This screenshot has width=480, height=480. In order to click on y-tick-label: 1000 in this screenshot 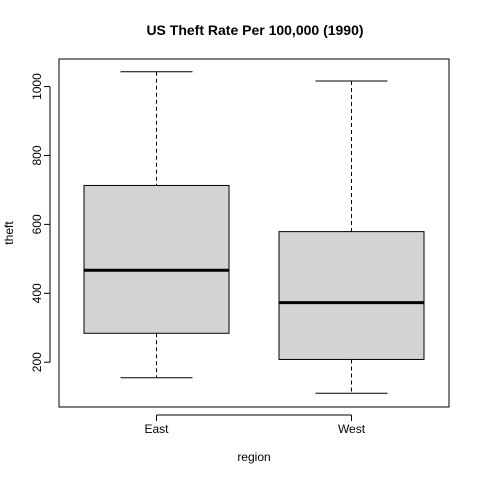, I will do `click(37, 86)`.